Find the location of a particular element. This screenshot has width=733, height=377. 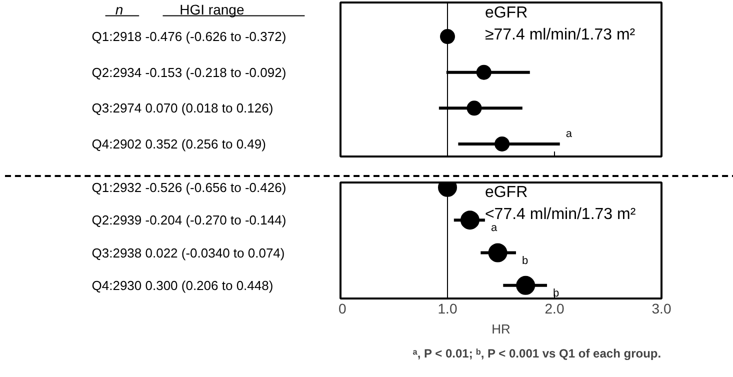

x-tick-label: 3.0 is located at coordinates (662, 308).